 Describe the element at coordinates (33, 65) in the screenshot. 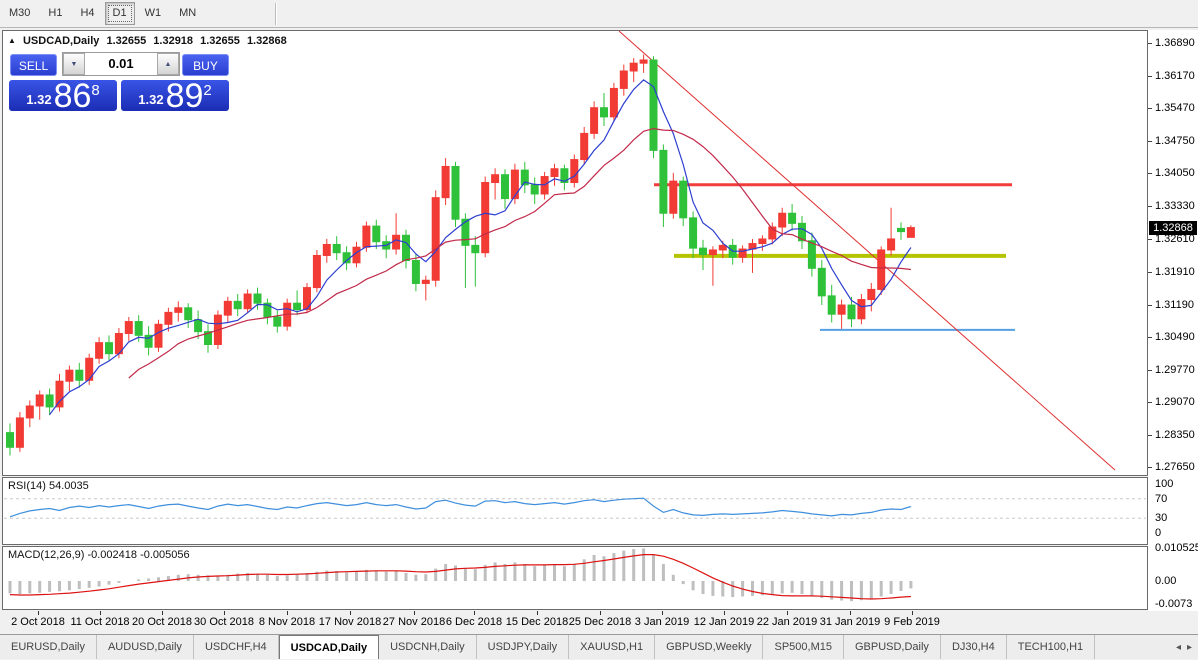

I see `sell-button: SELL` at that location.